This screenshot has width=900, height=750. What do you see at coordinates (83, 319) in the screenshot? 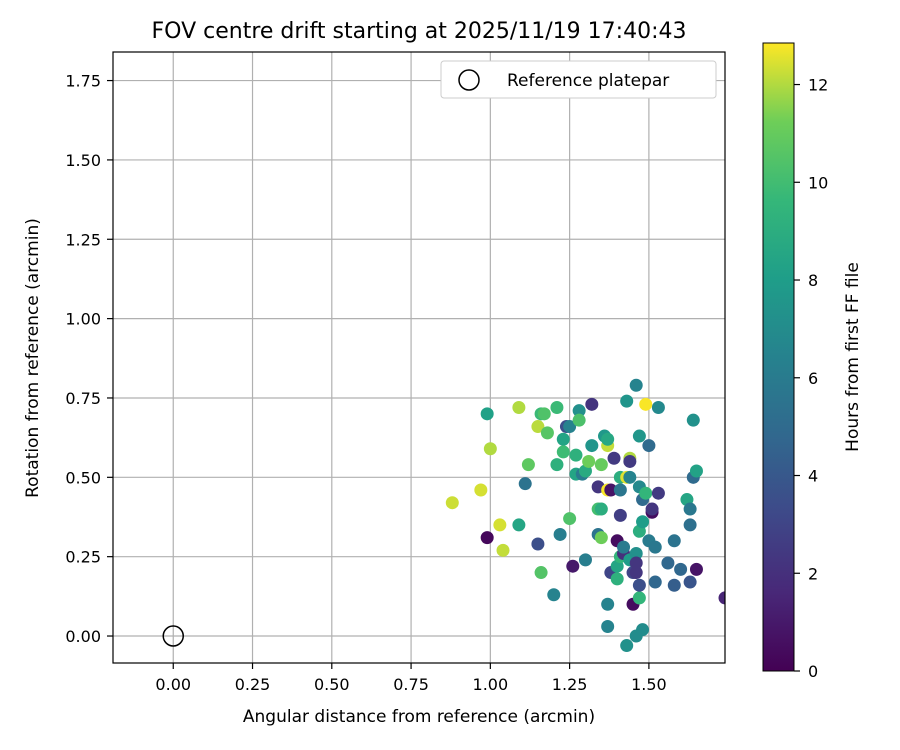
I see `y-tick-label: 1.00` at bounding box center [83, 319].